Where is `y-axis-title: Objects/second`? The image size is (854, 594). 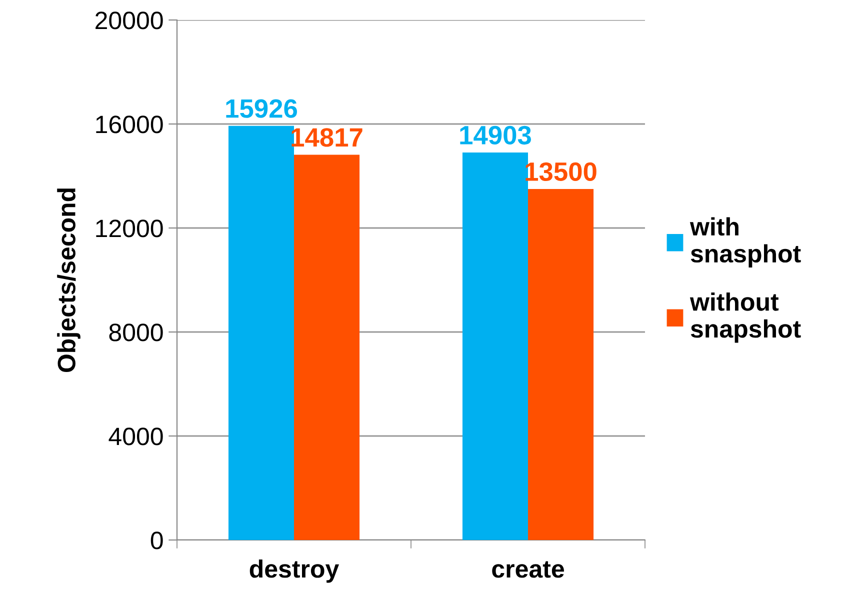 y-axis-title: Objects/second is located at coordinates (68, 280).